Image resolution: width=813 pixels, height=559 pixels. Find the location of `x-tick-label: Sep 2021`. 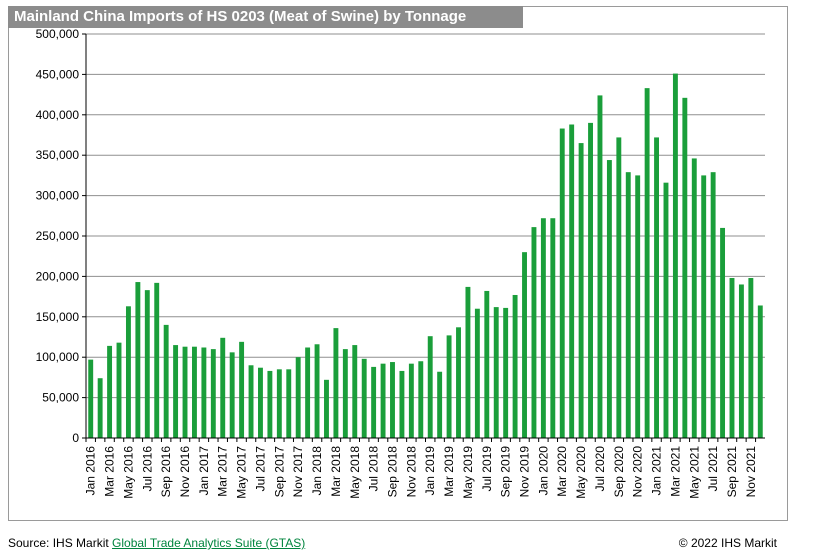

x-tick-label: Sep 2021 is located at coordinates (732, 472).